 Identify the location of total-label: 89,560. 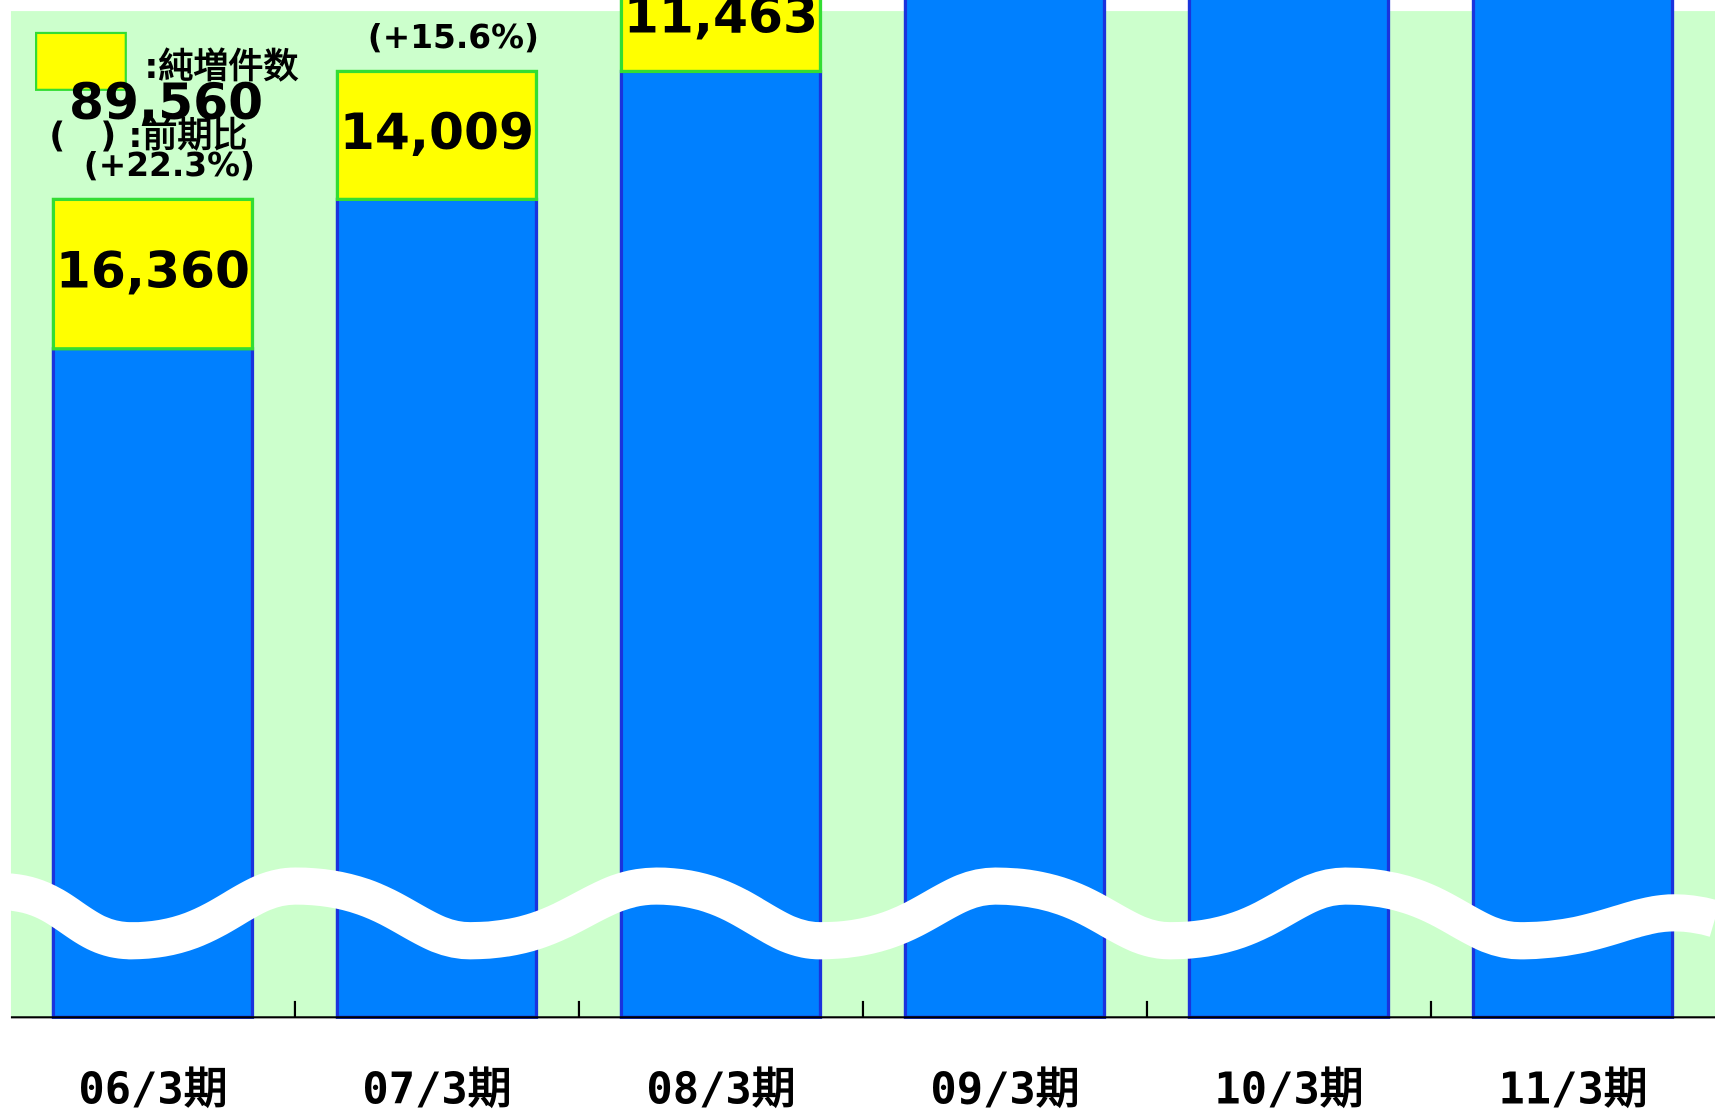
(166, 101).